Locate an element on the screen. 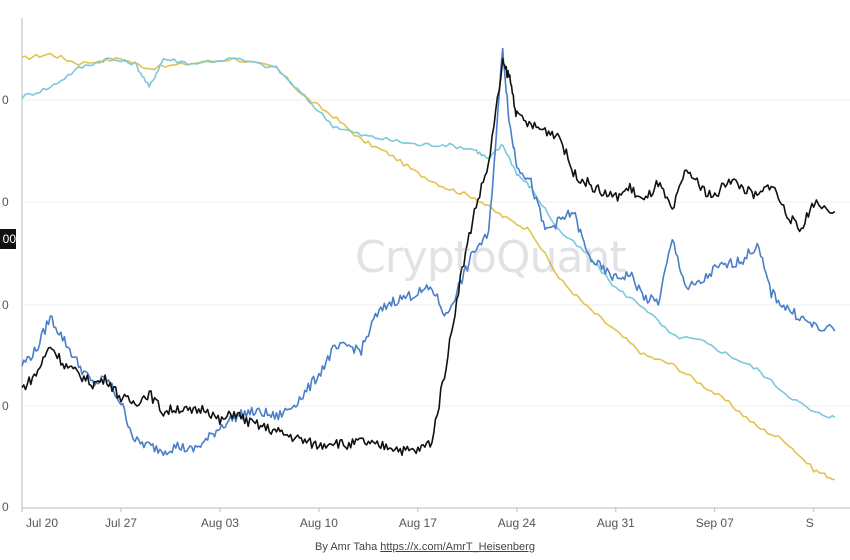 Image resolution: width=850 pixels, height=560 pixels. x-tick-label: Aug 24 is located at coordinates (517, 523).